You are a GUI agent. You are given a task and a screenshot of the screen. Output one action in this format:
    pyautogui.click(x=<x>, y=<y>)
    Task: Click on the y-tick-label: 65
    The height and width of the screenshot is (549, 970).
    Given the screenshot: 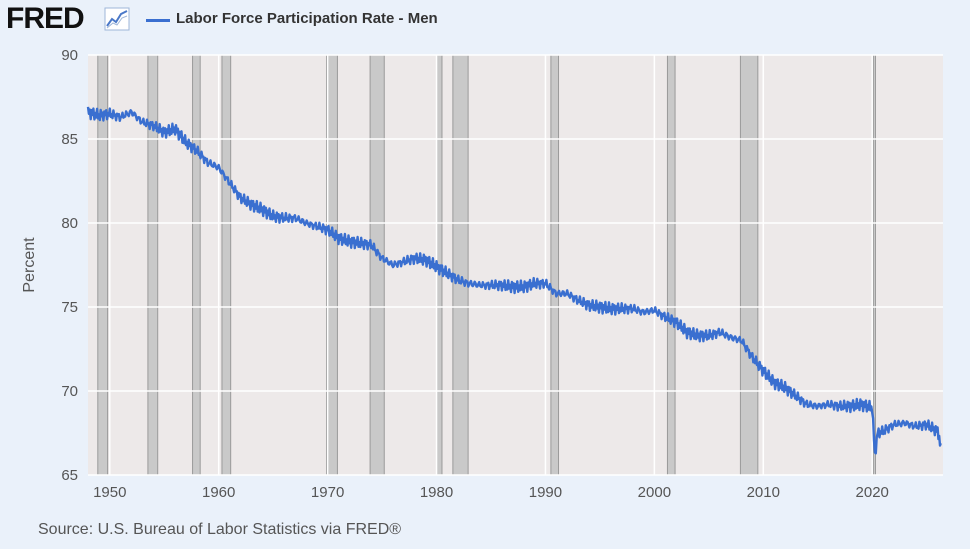 What is the action you would take?
    pyautogui.click(x=69, y=475)
    